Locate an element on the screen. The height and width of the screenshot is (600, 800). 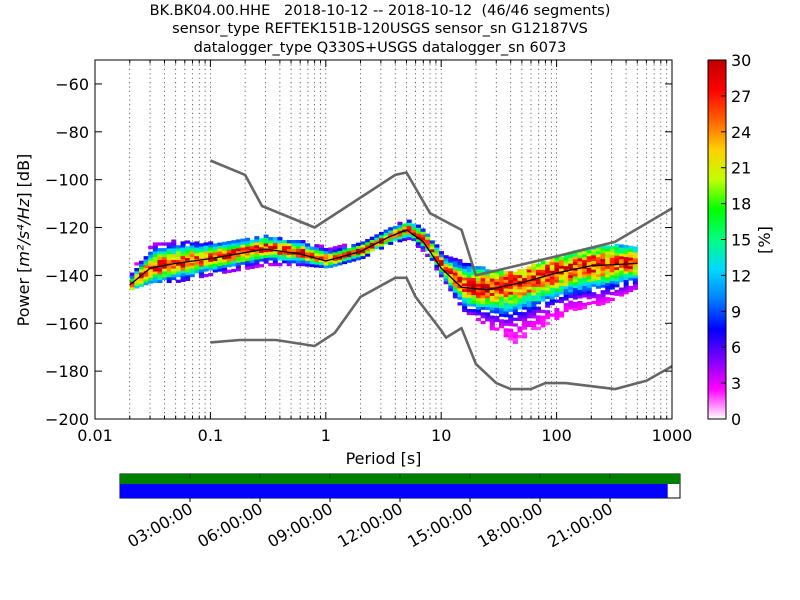
colorbar-tick-label: 6 is located at coordinates (736, 347).